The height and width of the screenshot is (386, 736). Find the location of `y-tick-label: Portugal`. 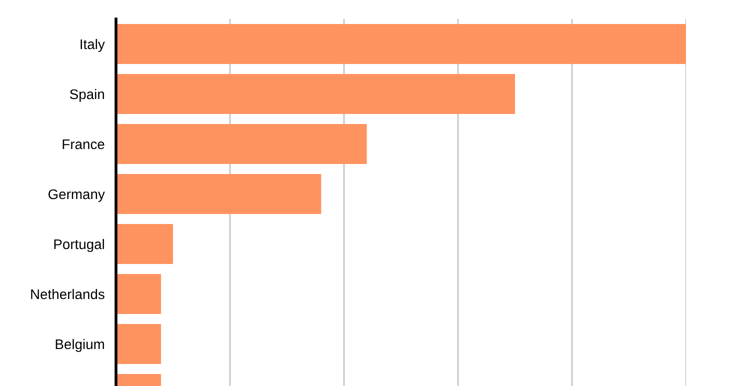

y-tick-label: Portugal is located at coordinates (79, 245).